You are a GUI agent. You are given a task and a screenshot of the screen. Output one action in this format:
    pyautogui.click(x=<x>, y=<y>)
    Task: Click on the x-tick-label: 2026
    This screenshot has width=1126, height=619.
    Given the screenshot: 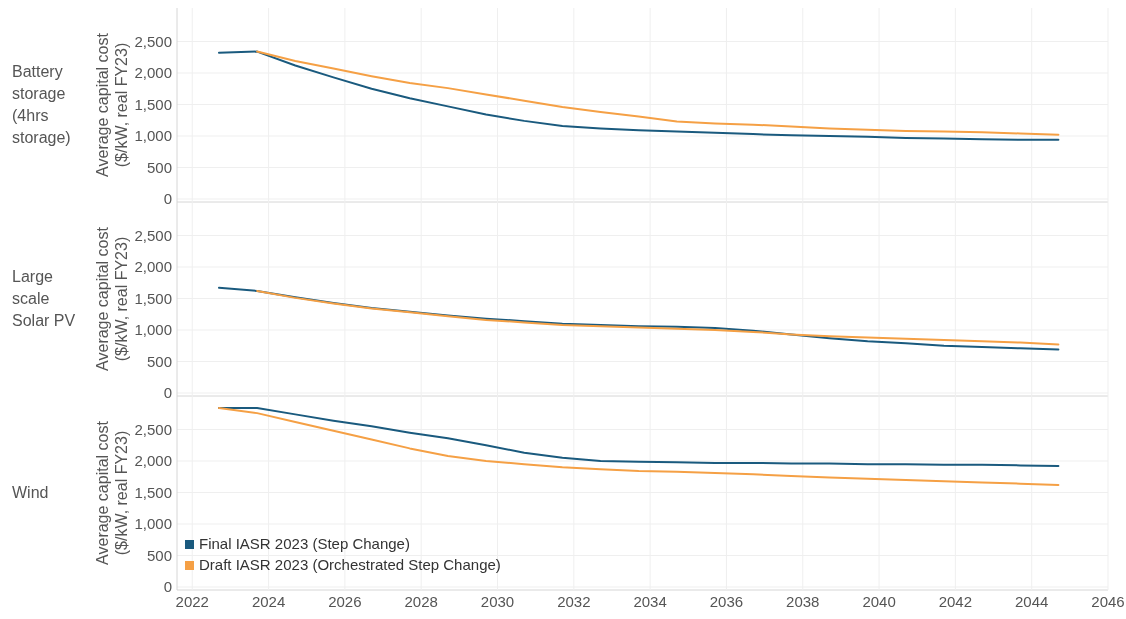 What is the action you would take?
    pyautogui.click(x=345, y=601)
    